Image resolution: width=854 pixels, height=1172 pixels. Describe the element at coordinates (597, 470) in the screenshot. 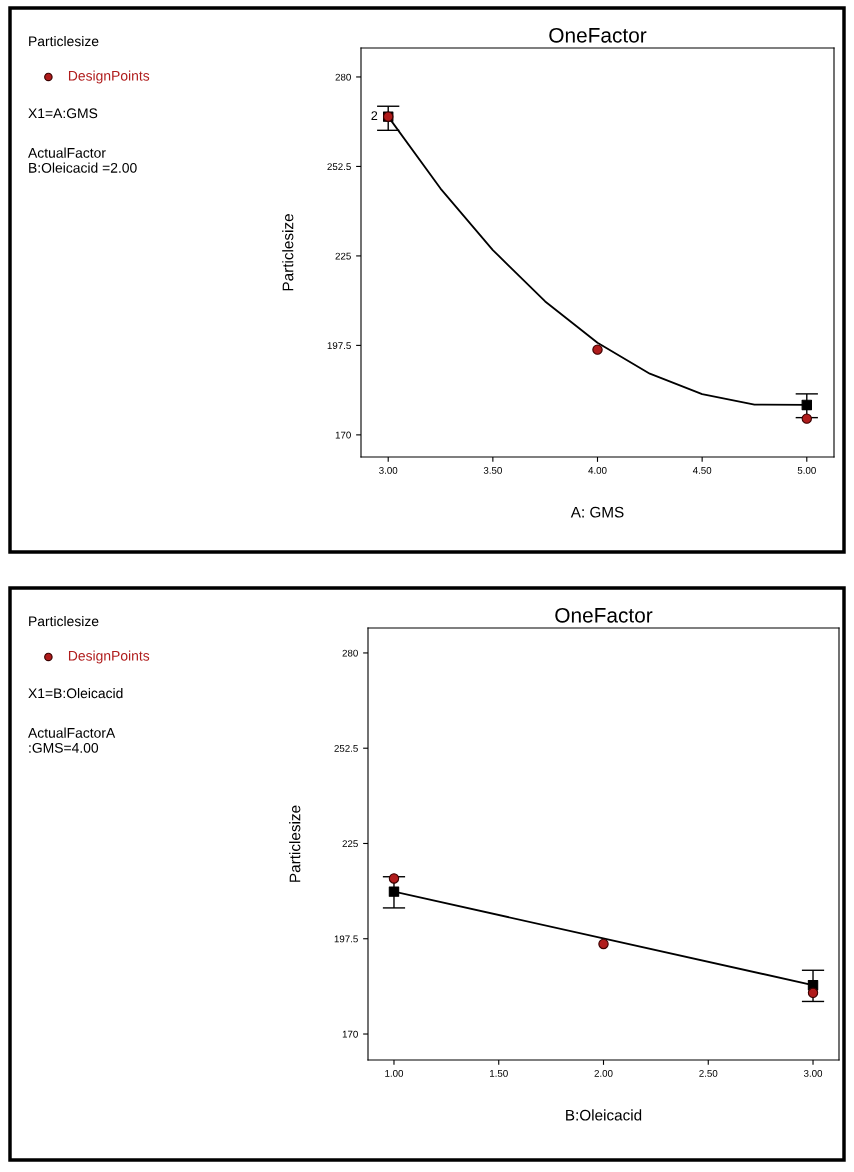

I see `x-tick-label: 4.00` at that location.